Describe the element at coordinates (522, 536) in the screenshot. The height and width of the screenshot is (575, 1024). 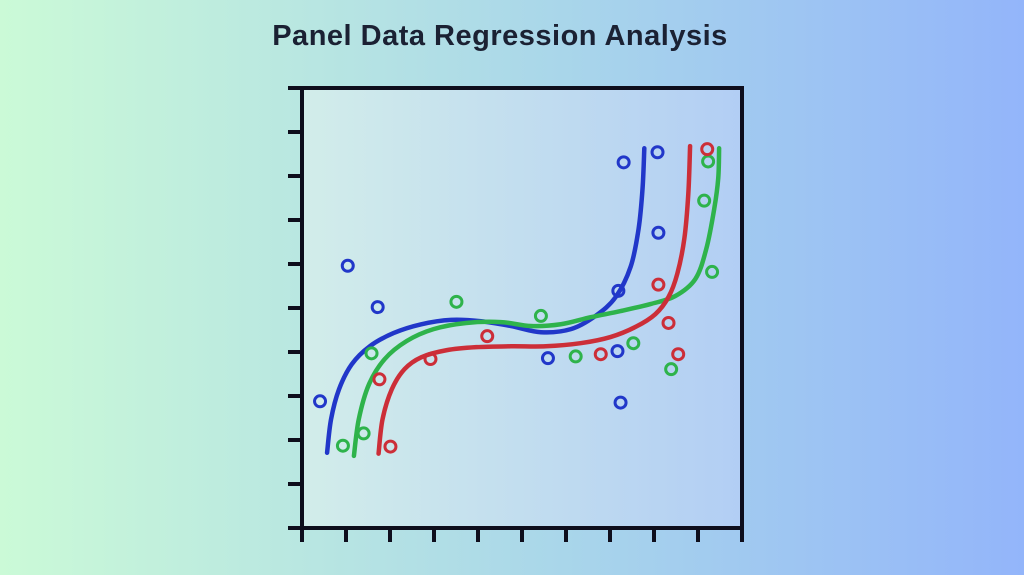
I see `x-axis-ticks` at that location.